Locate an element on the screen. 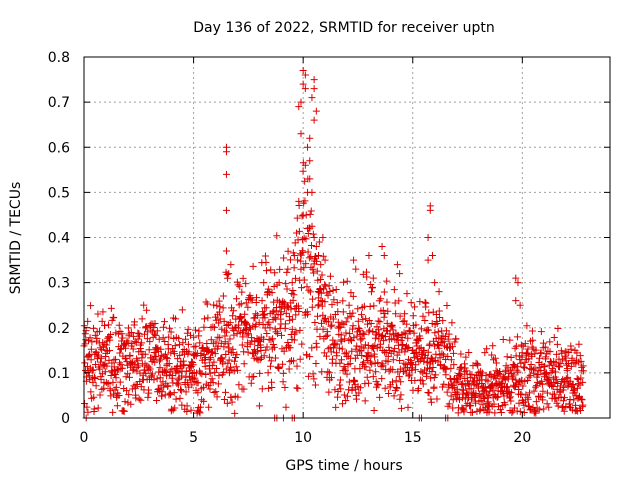  y-tick-label: 0.4 is located at coordinates (59, 239).